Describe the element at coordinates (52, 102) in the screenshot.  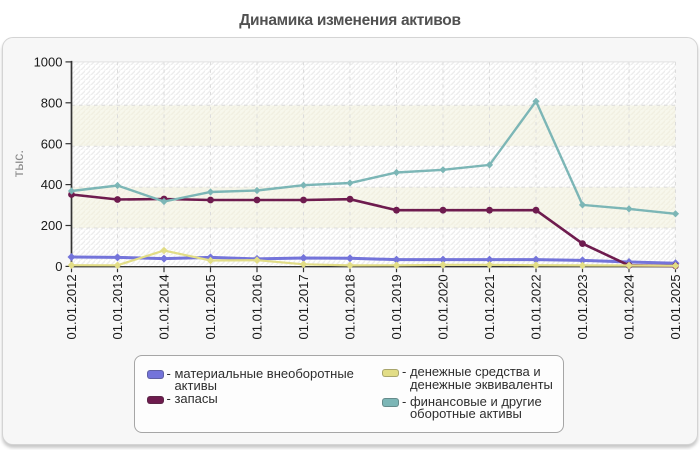
I see `svg-text: 800` at that location.